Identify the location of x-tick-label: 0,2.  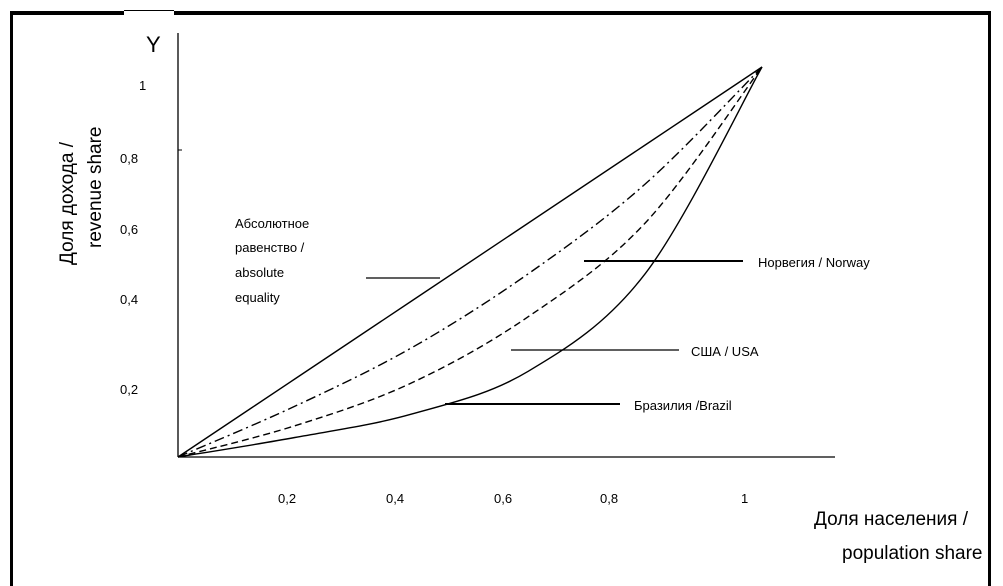
(287, 498).